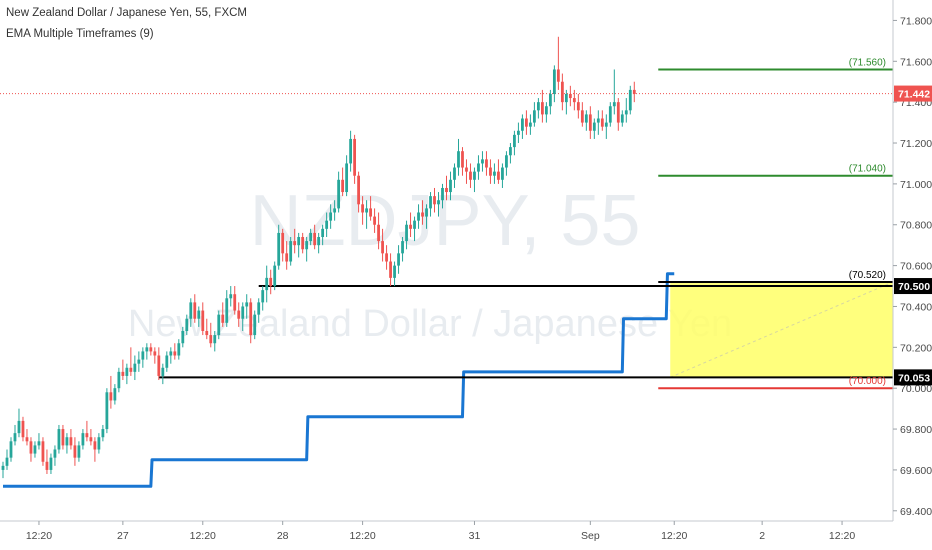 The width and height of the screenshot is (932, 550). What do you see at coordinates (916, 144) in the screenshot?
I see `price-tick-label: 71.200` at bounding box center [916, 144].